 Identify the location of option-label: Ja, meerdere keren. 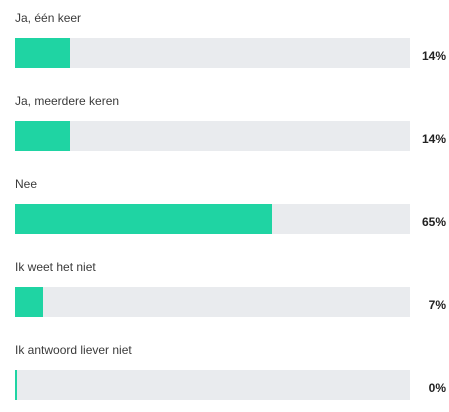
(67, 101).